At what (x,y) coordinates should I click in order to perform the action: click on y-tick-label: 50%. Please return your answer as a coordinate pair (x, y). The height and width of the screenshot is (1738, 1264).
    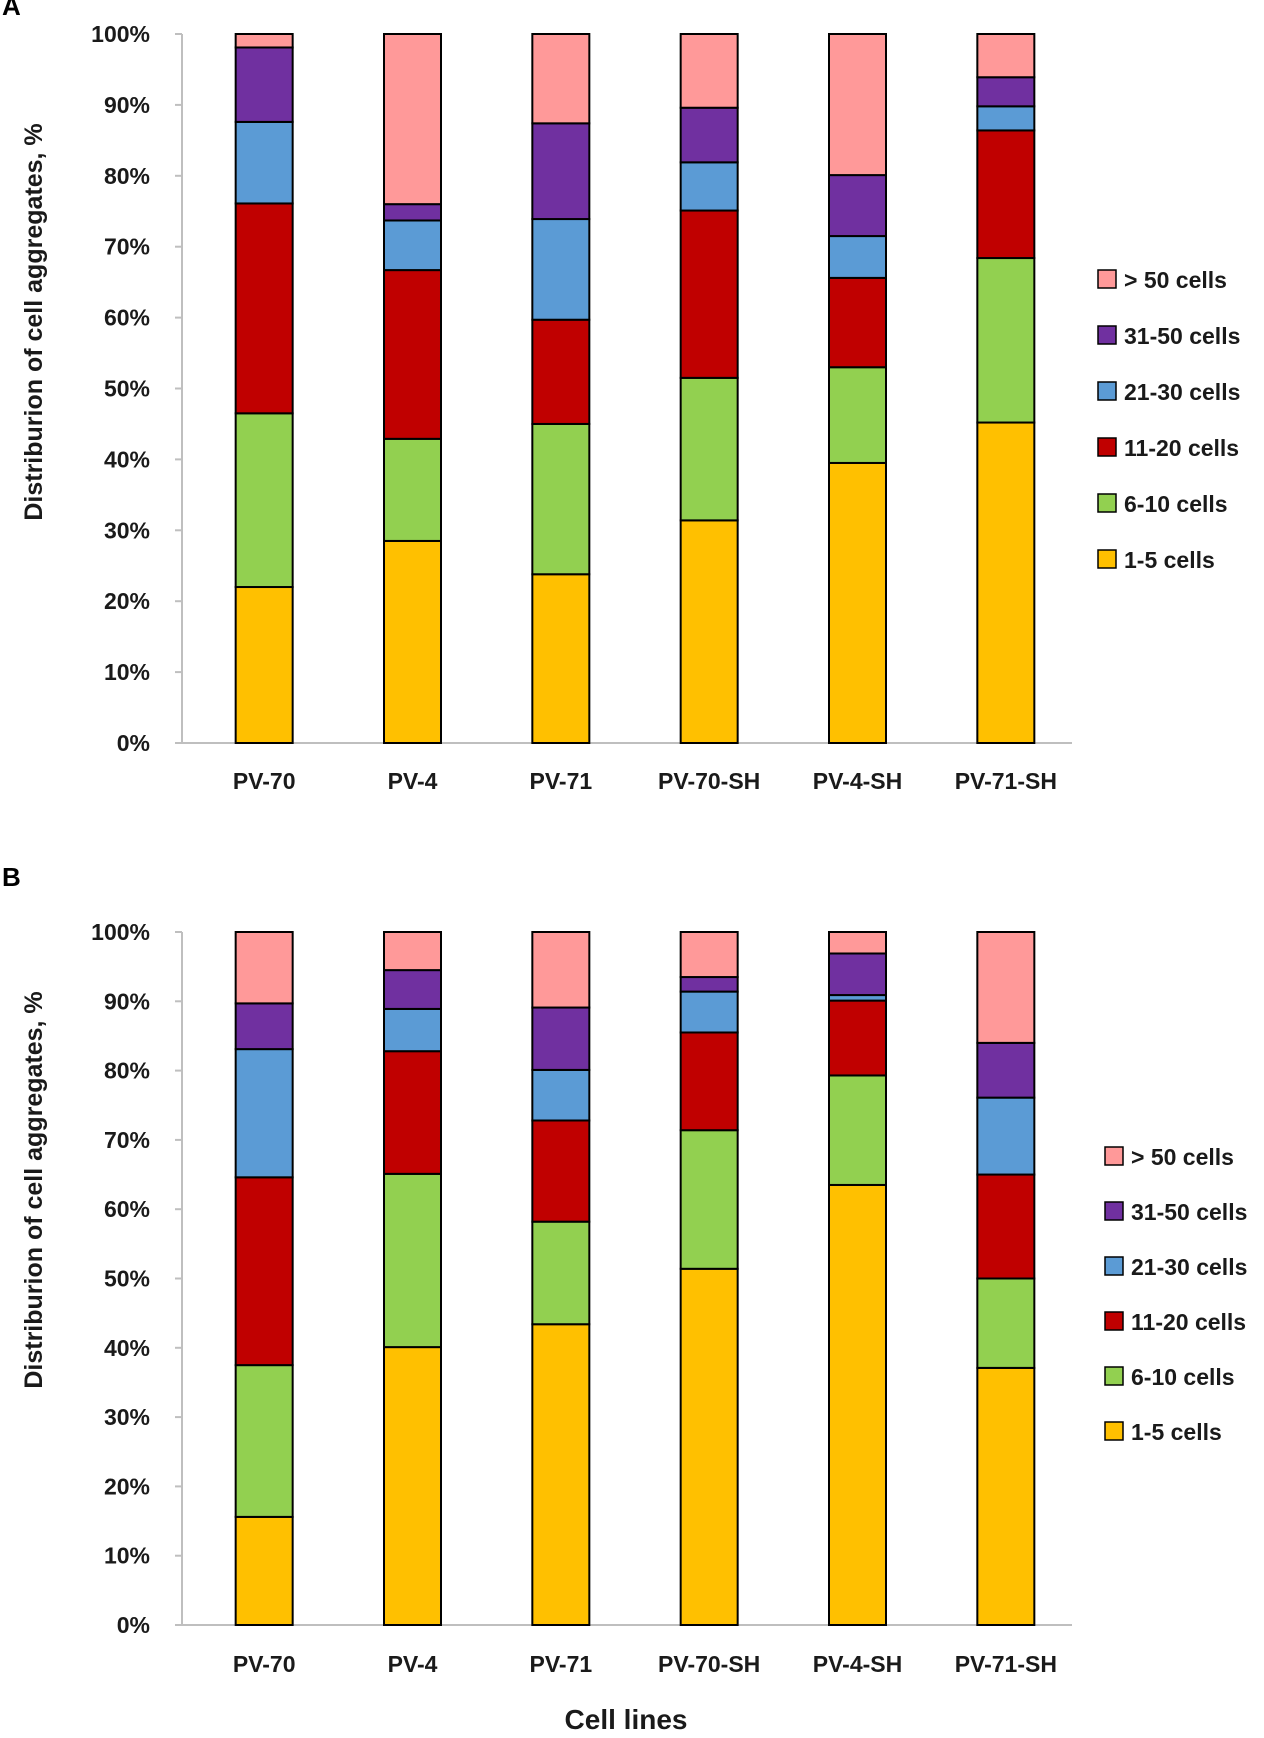
    Looking at the image, I should click on (127, 389).